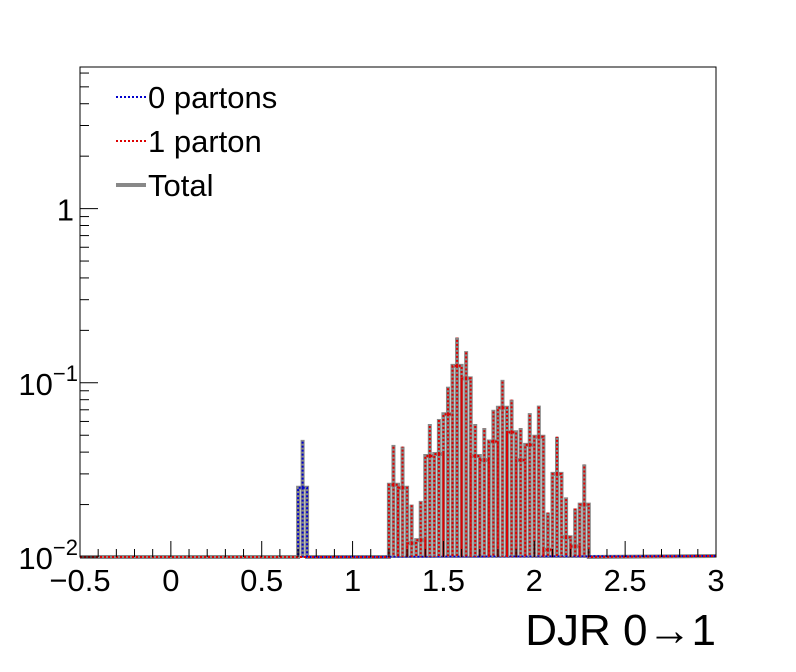  What do you see at coordinates (352, 580) in the screenshot?
I see `x-tick-label-3: 1` at bounding box center [352, 580].